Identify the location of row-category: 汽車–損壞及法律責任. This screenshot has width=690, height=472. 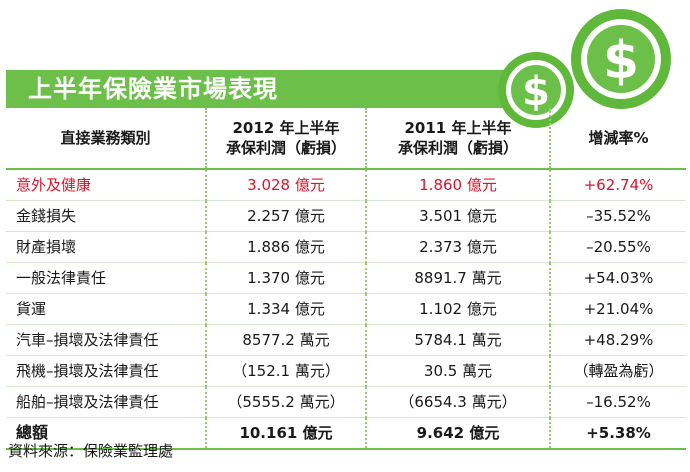
(106, 340).